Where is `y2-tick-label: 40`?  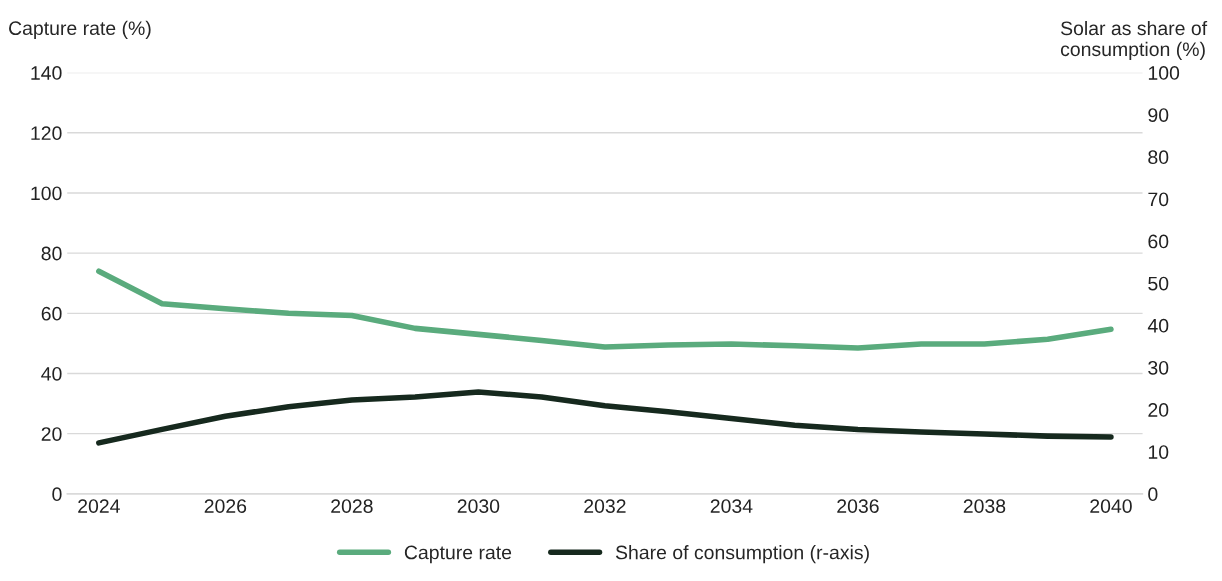
y2-tick-label: 40 is located at coordinates (1158, 325).